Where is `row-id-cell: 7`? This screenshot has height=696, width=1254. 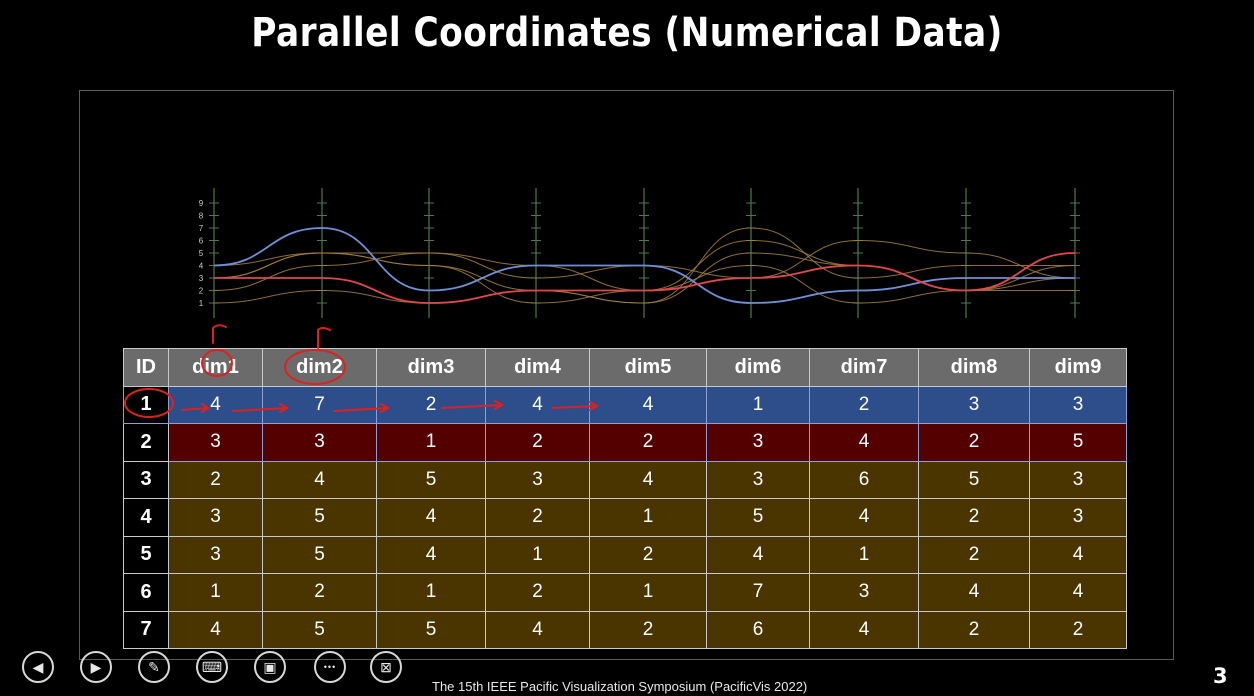
row-id-cell: 7 is located at coordinates (146, 629).